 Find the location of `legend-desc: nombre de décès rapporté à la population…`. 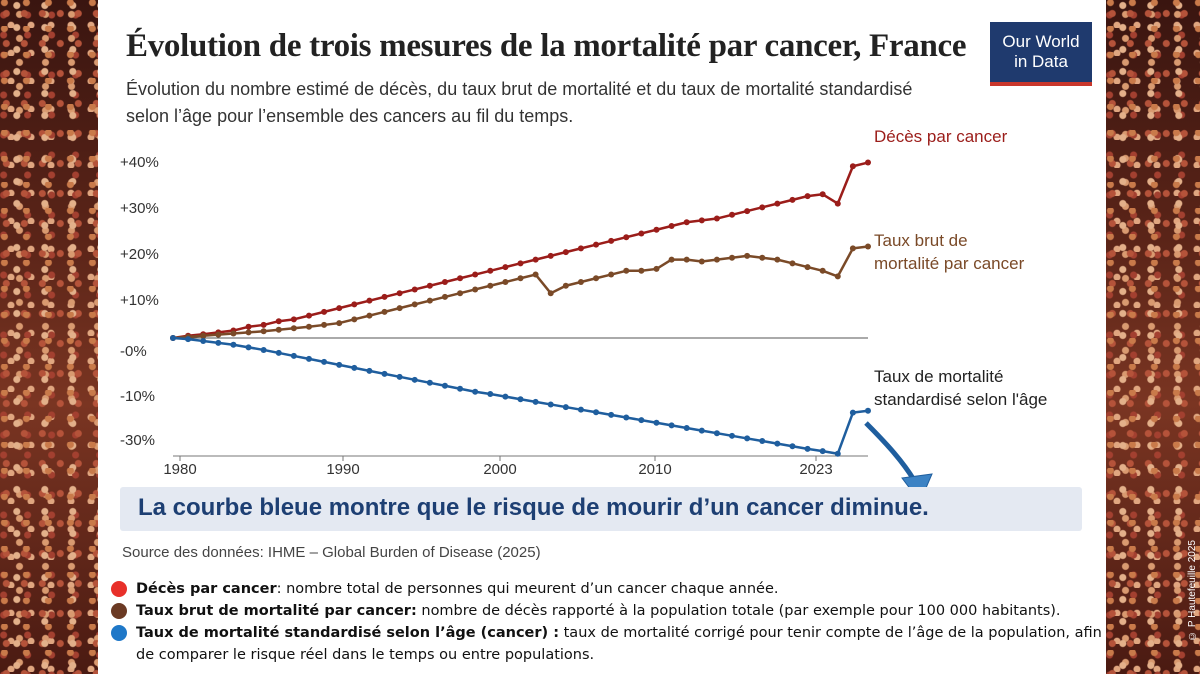

legend-desc: nombre de décès rapporté à la population… is located at coordinates (738, 611).